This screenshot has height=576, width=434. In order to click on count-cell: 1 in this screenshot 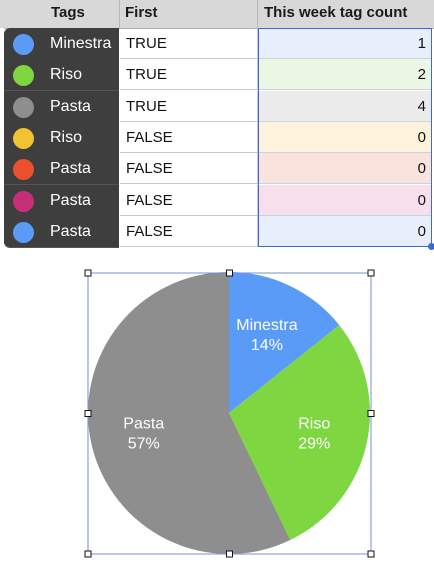, I will do `click(345, 43)`.